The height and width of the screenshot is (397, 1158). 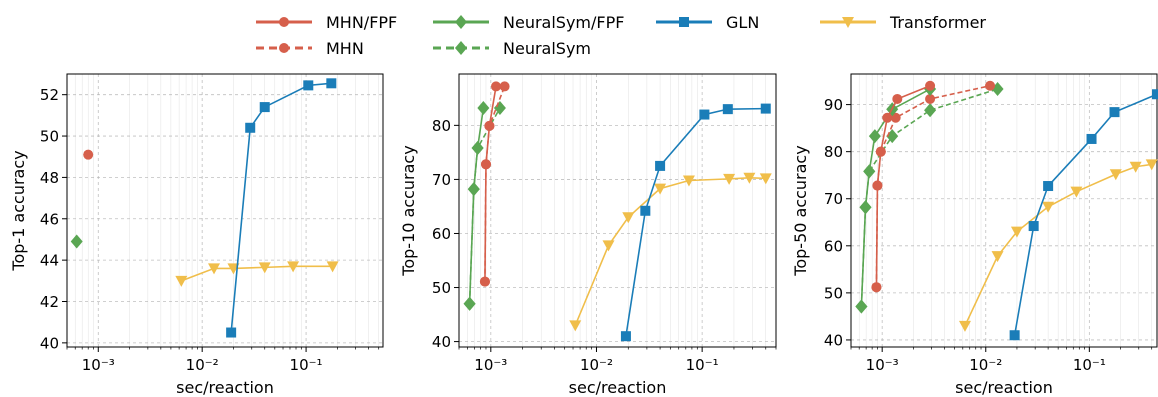 I want to click on y-tick-label: 52, so click(x=49, y=95).